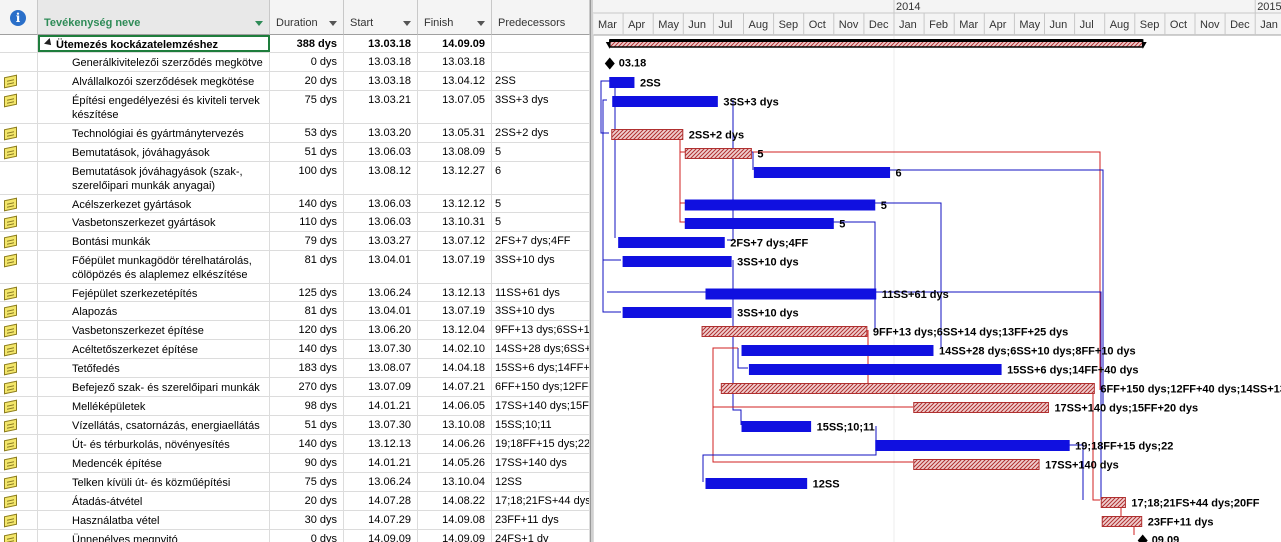 This screenshot has width=1281, height=542. I want to click on finish-cell: 13.10.04, so click(455, 482).